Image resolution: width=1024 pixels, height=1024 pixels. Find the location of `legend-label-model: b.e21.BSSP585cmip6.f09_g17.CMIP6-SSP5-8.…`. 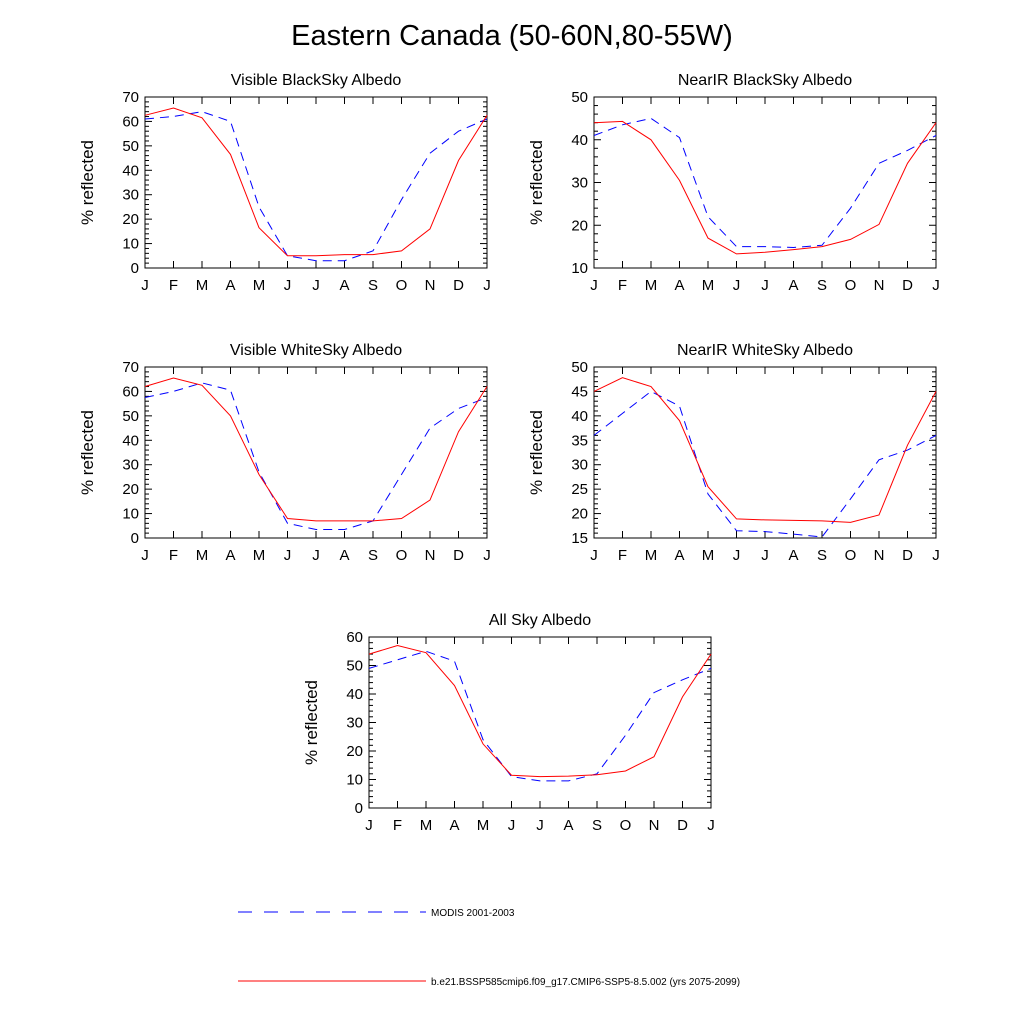

legend-label-model: b.e21.BSSP585cmip6.f09_g17.CMIP6-SSP5-8.… is located at coordinates (585, 982).